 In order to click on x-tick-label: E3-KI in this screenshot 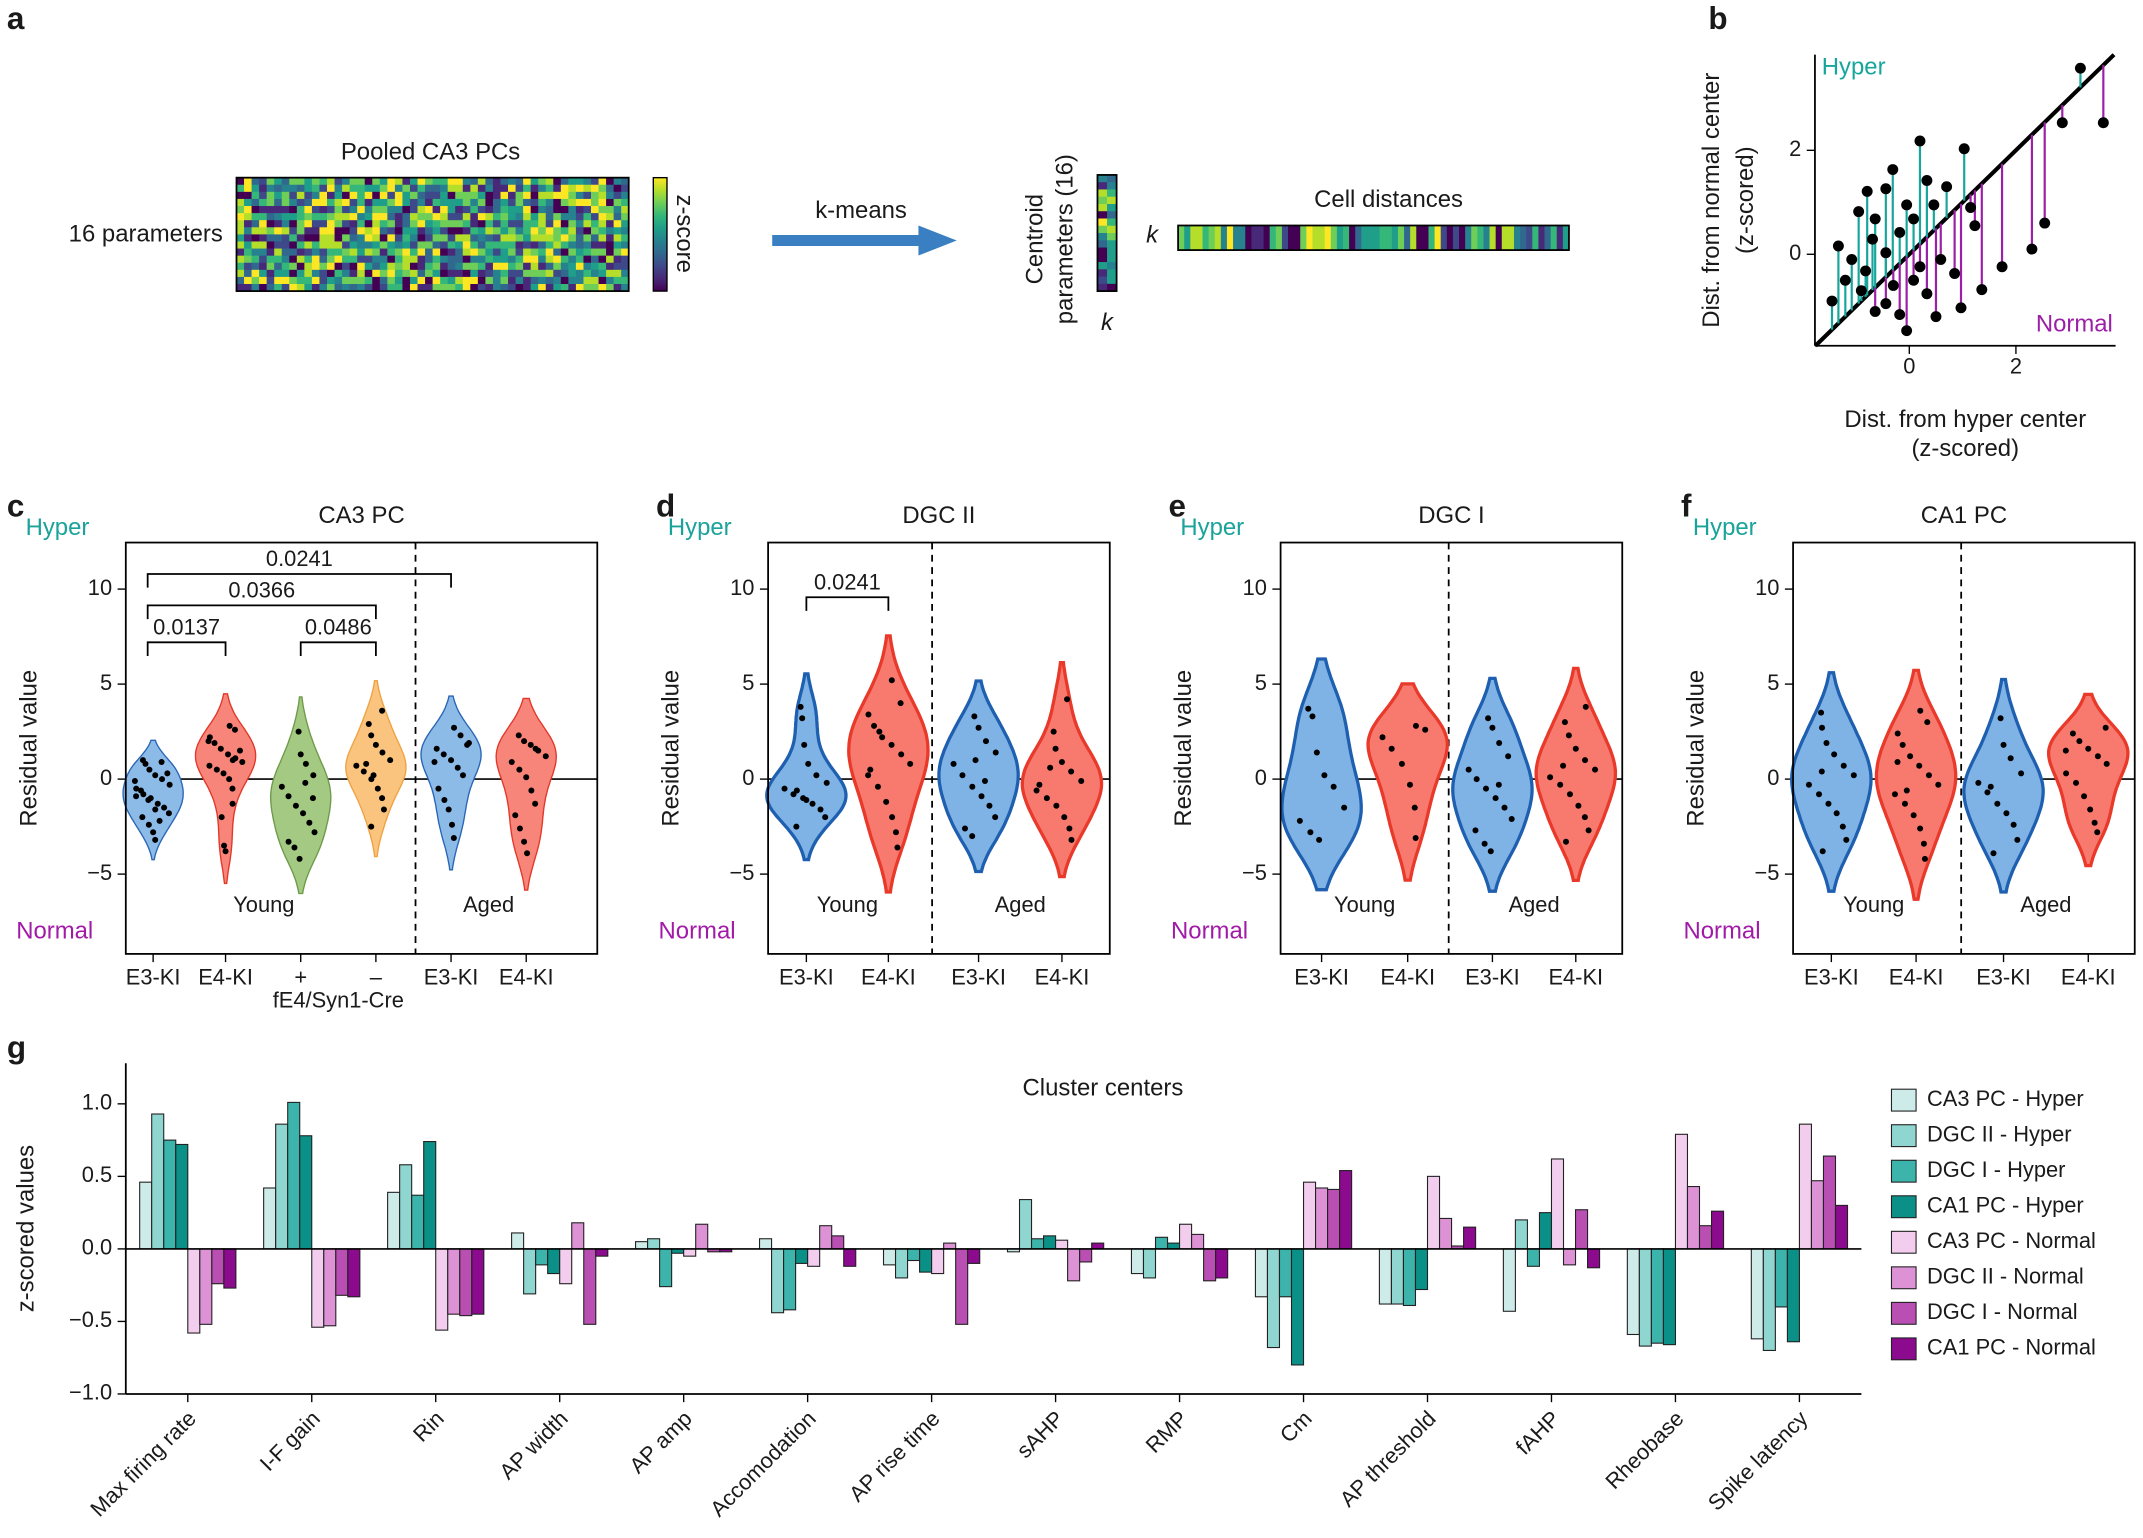, I will do `click(153, 976)`.